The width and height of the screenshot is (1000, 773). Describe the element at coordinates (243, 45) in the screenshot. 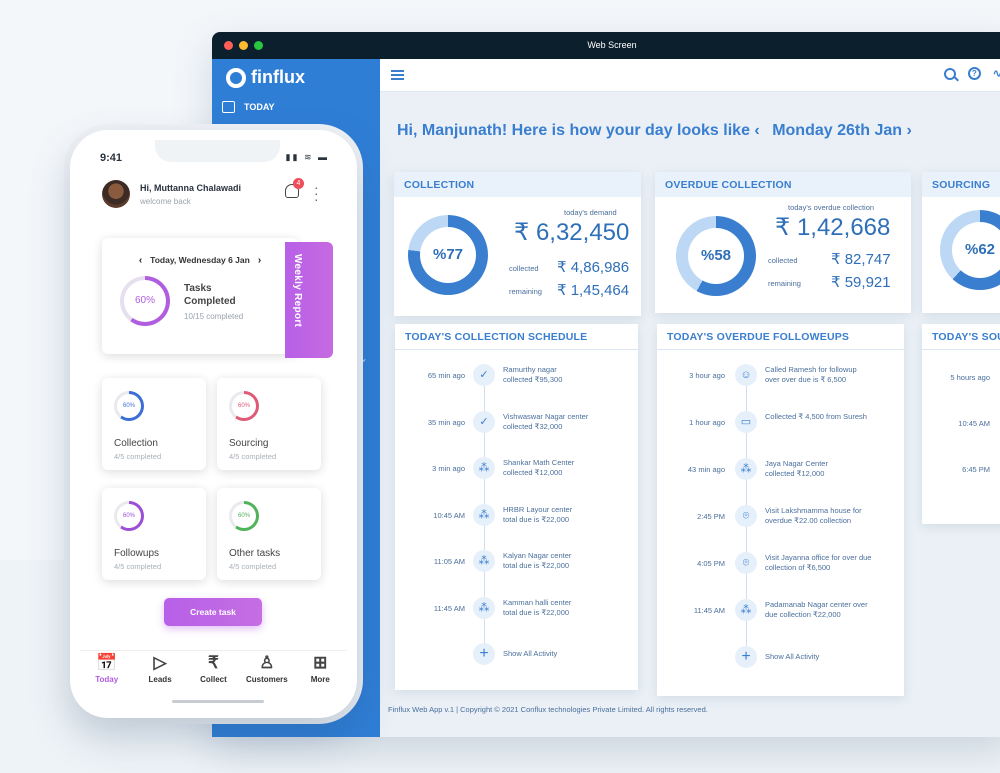

I see `minimize-window-button` at that location.